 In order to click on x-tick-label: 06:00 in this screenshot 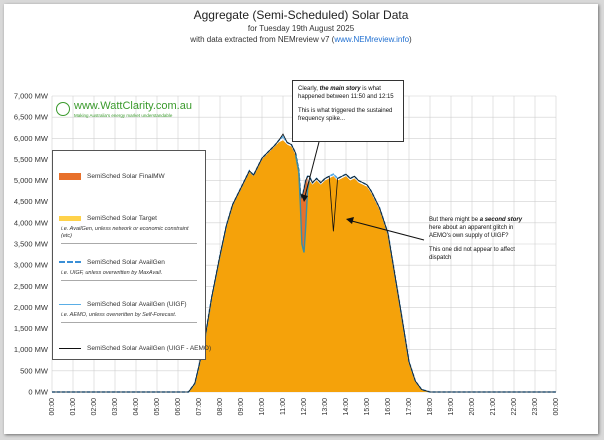, I will do `click(178, 407)`.